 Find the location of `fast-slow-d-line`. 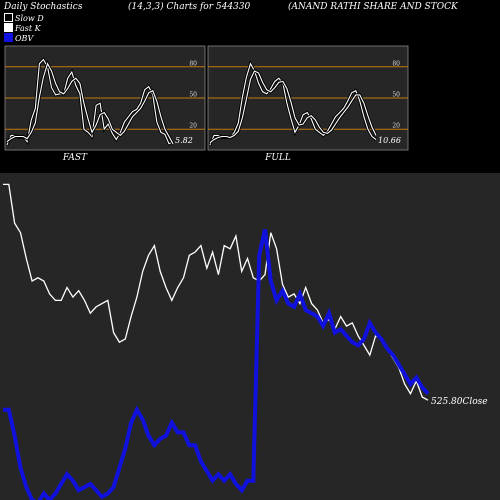

fast-slow-d-line is located at coordinates (90, 103).